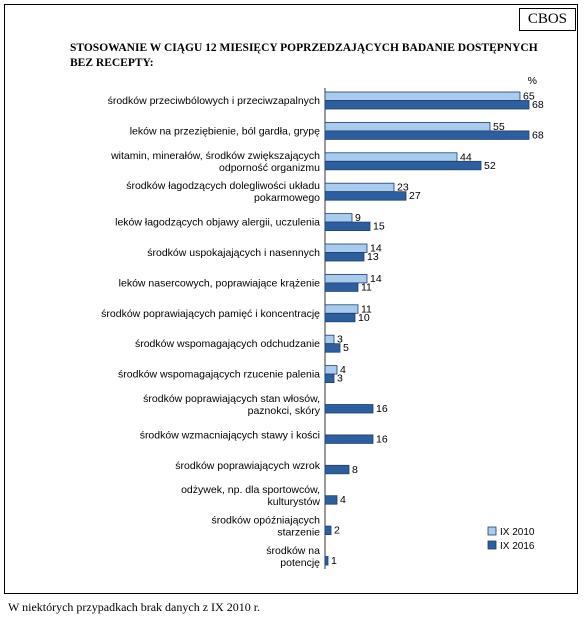 Image resolution: width=584 pixels, height=617 pixels. Describe the element at coordinates (355, 470) in the screenshot. I see `value-label-2016: 8` at that location.